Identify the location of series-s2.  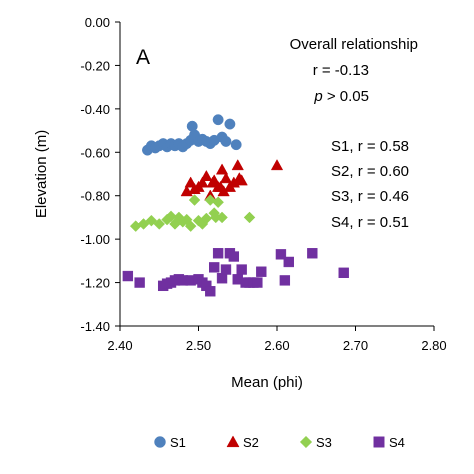
(232, 180).